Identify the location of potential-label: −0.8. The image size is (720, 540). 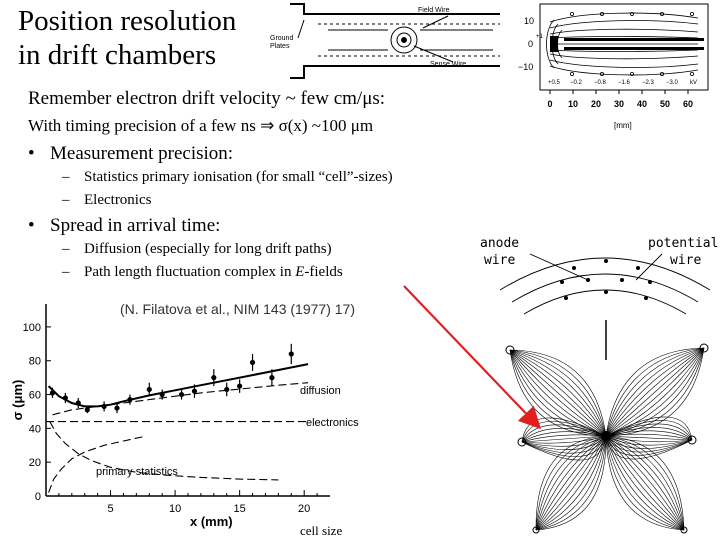
(600, 83).